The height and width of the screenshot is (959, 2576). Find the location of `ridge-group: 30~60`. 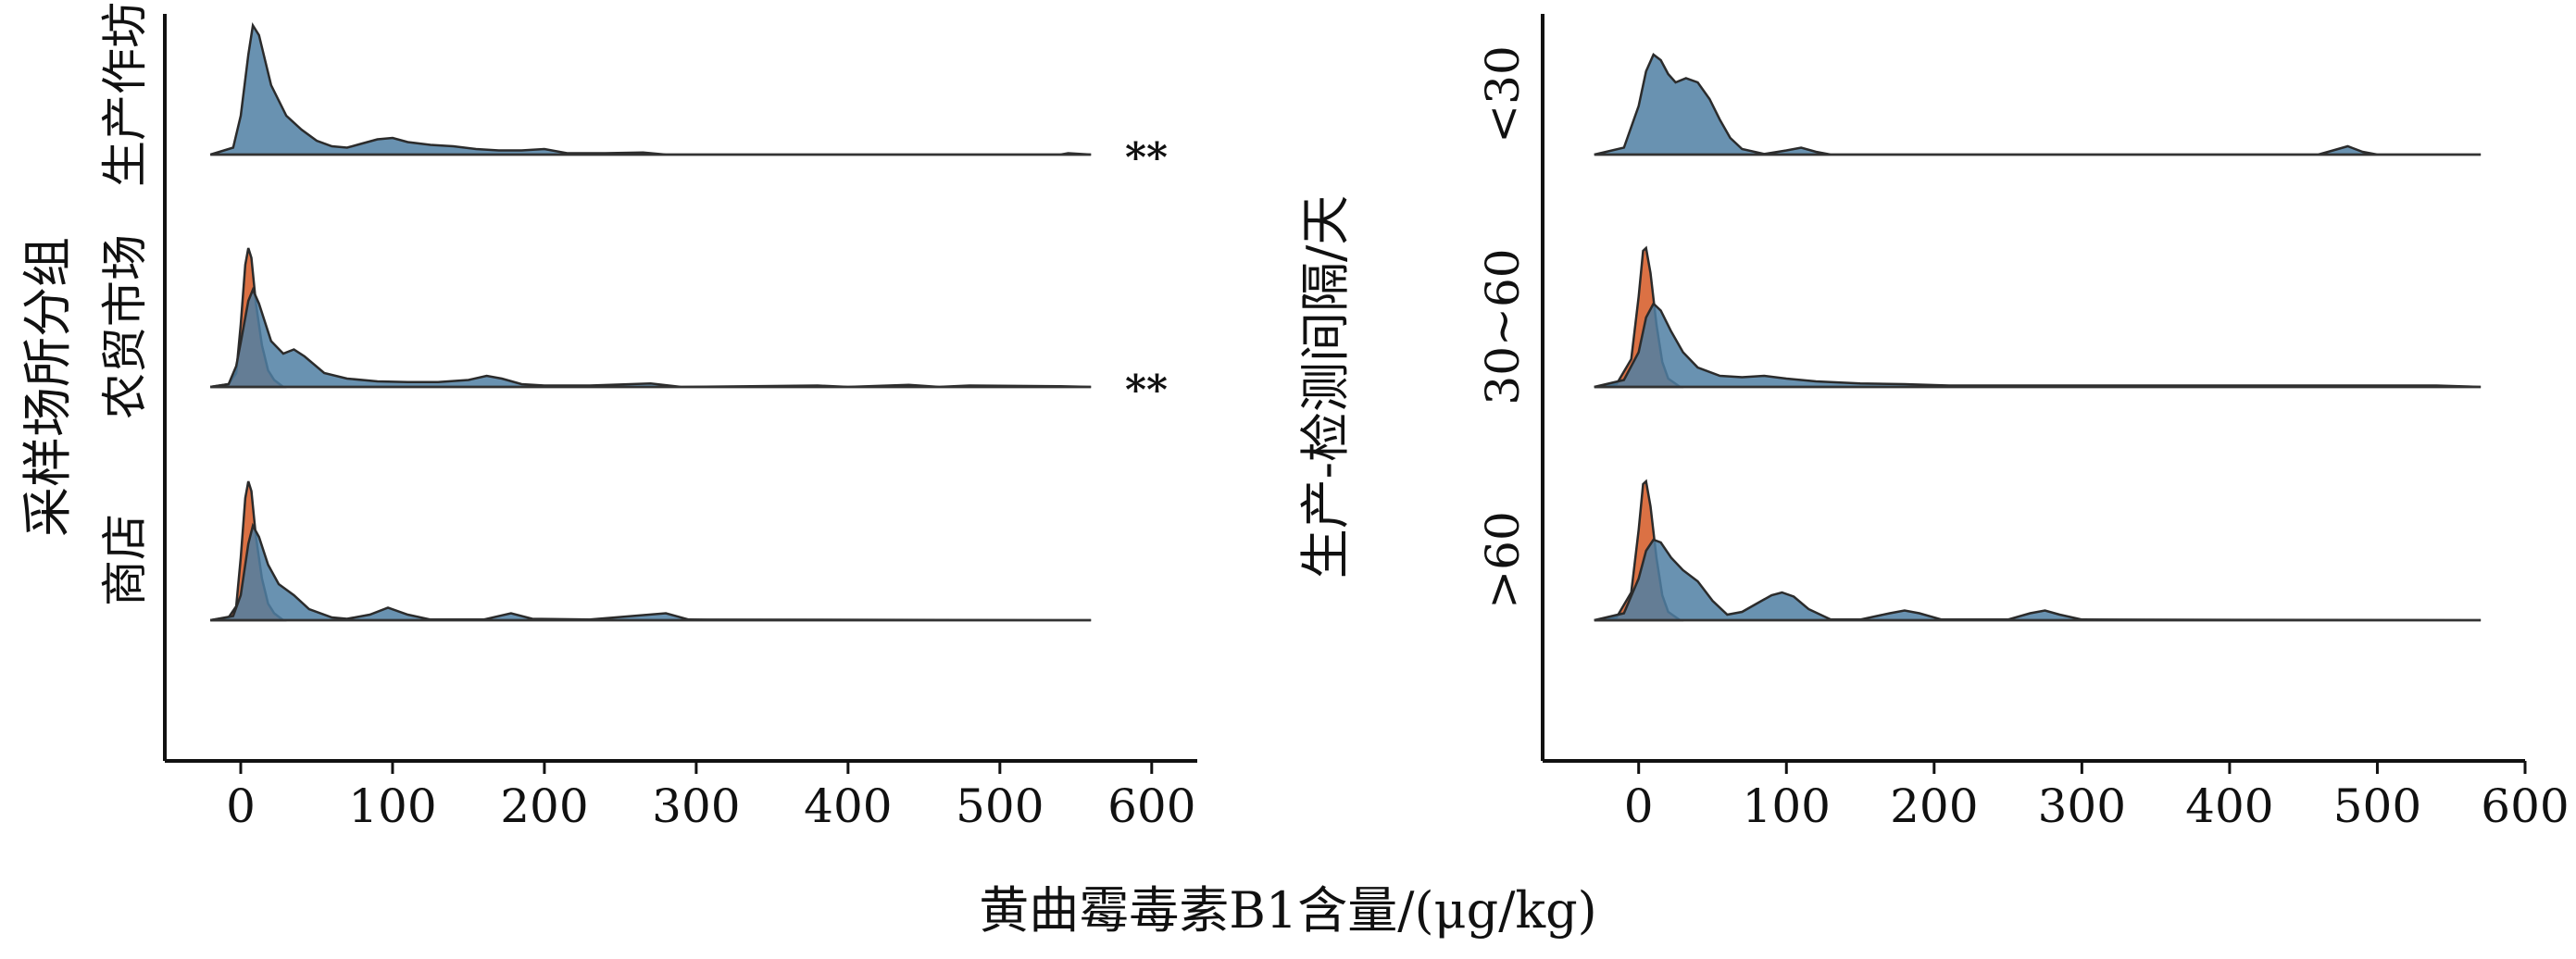

ridge-group: 30~60 is located at coordinates (1979, 325).